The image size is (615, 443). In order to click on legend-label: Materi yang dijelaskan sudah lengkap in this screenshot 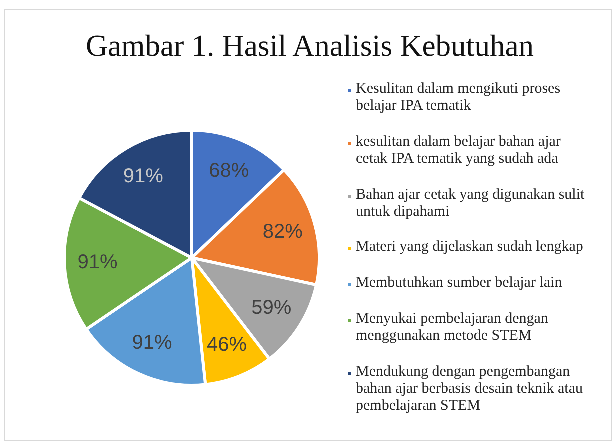, I will do `click(470, 247)`.